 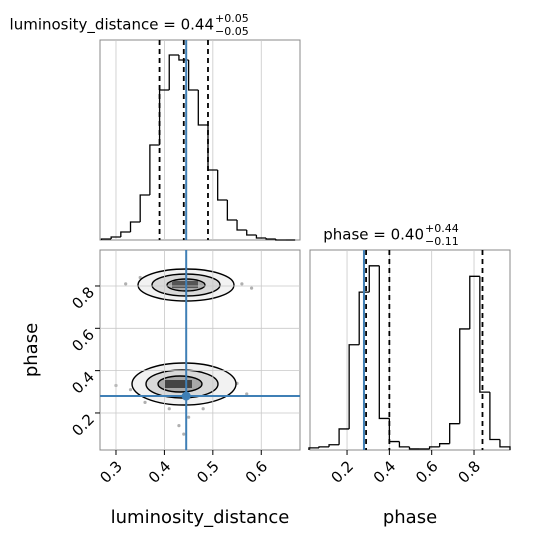 What do you see at coordinates (200, 517) in the screenshot?
I see `x-axis-label: luminosity_distance` at bounding box center [200, 517].